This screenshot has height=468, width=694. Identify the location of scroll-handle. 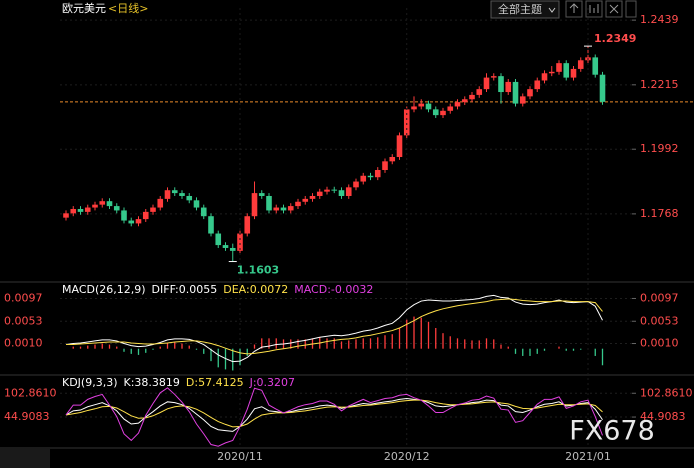
(25, 458).